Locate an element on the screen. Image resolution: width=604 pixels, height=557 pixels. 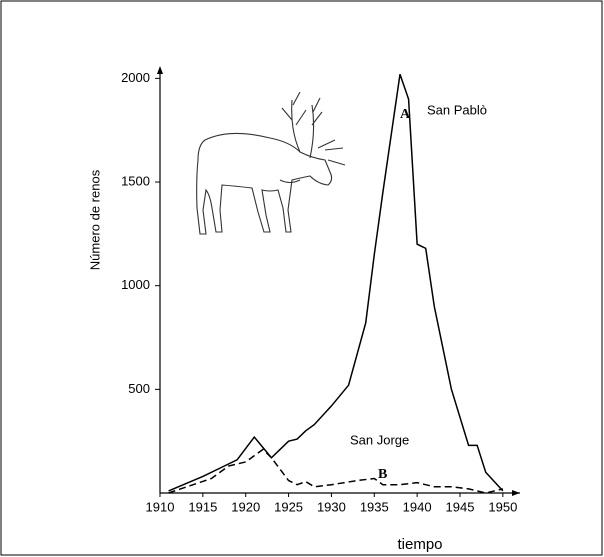
x-tick-label: 1920 is located at coordinates (245, 506).